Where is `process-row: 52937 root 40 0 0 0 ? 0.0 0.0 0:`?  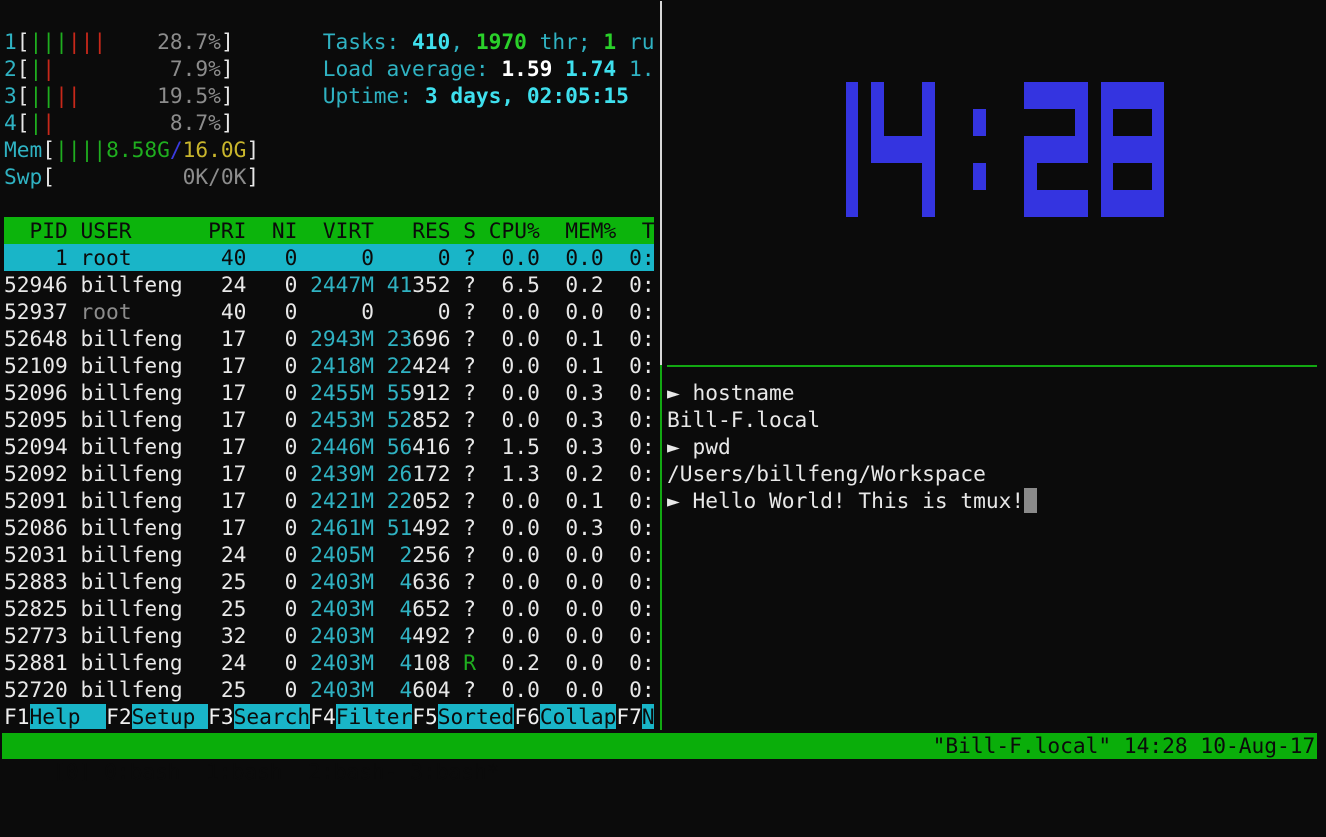
process-row: 52937 root 40 0 0 0 ? 0.0 0.0 0: is located at coordinates (329, 311).